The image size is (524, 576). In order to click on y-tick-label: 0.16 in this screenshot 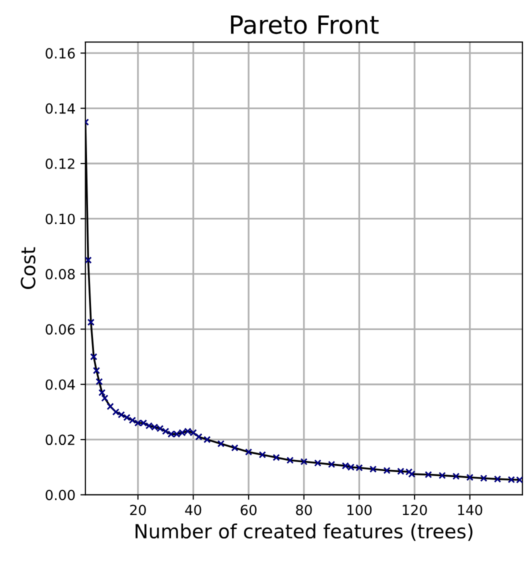, I will do `click(60, 53)`.